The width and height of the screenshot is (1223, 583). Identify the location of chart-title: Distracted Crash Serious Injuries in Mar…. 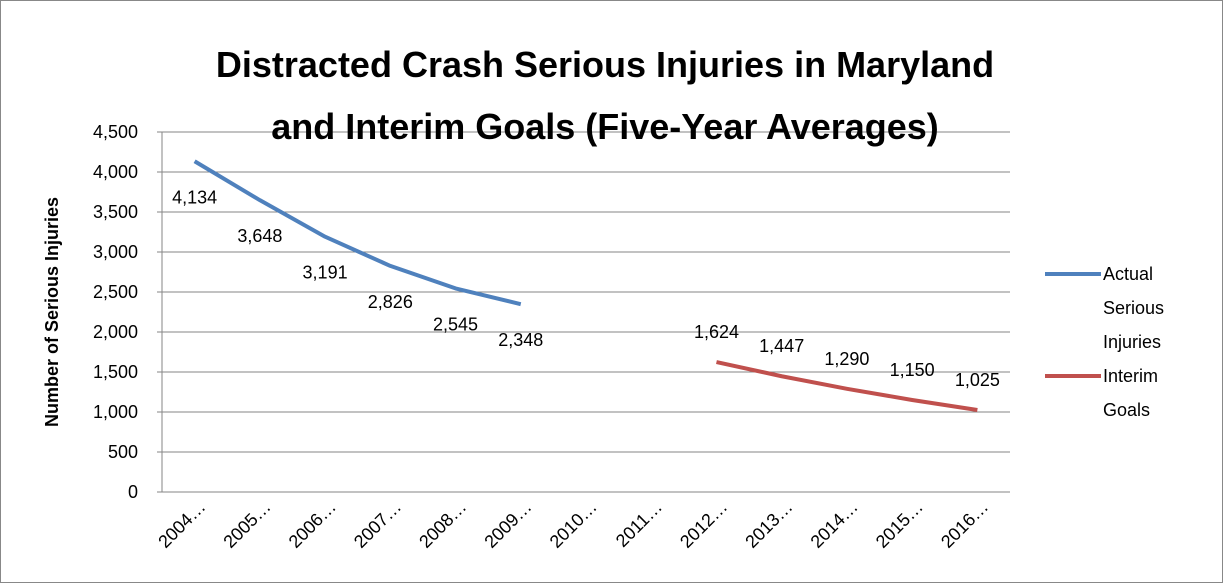
(605, 64).